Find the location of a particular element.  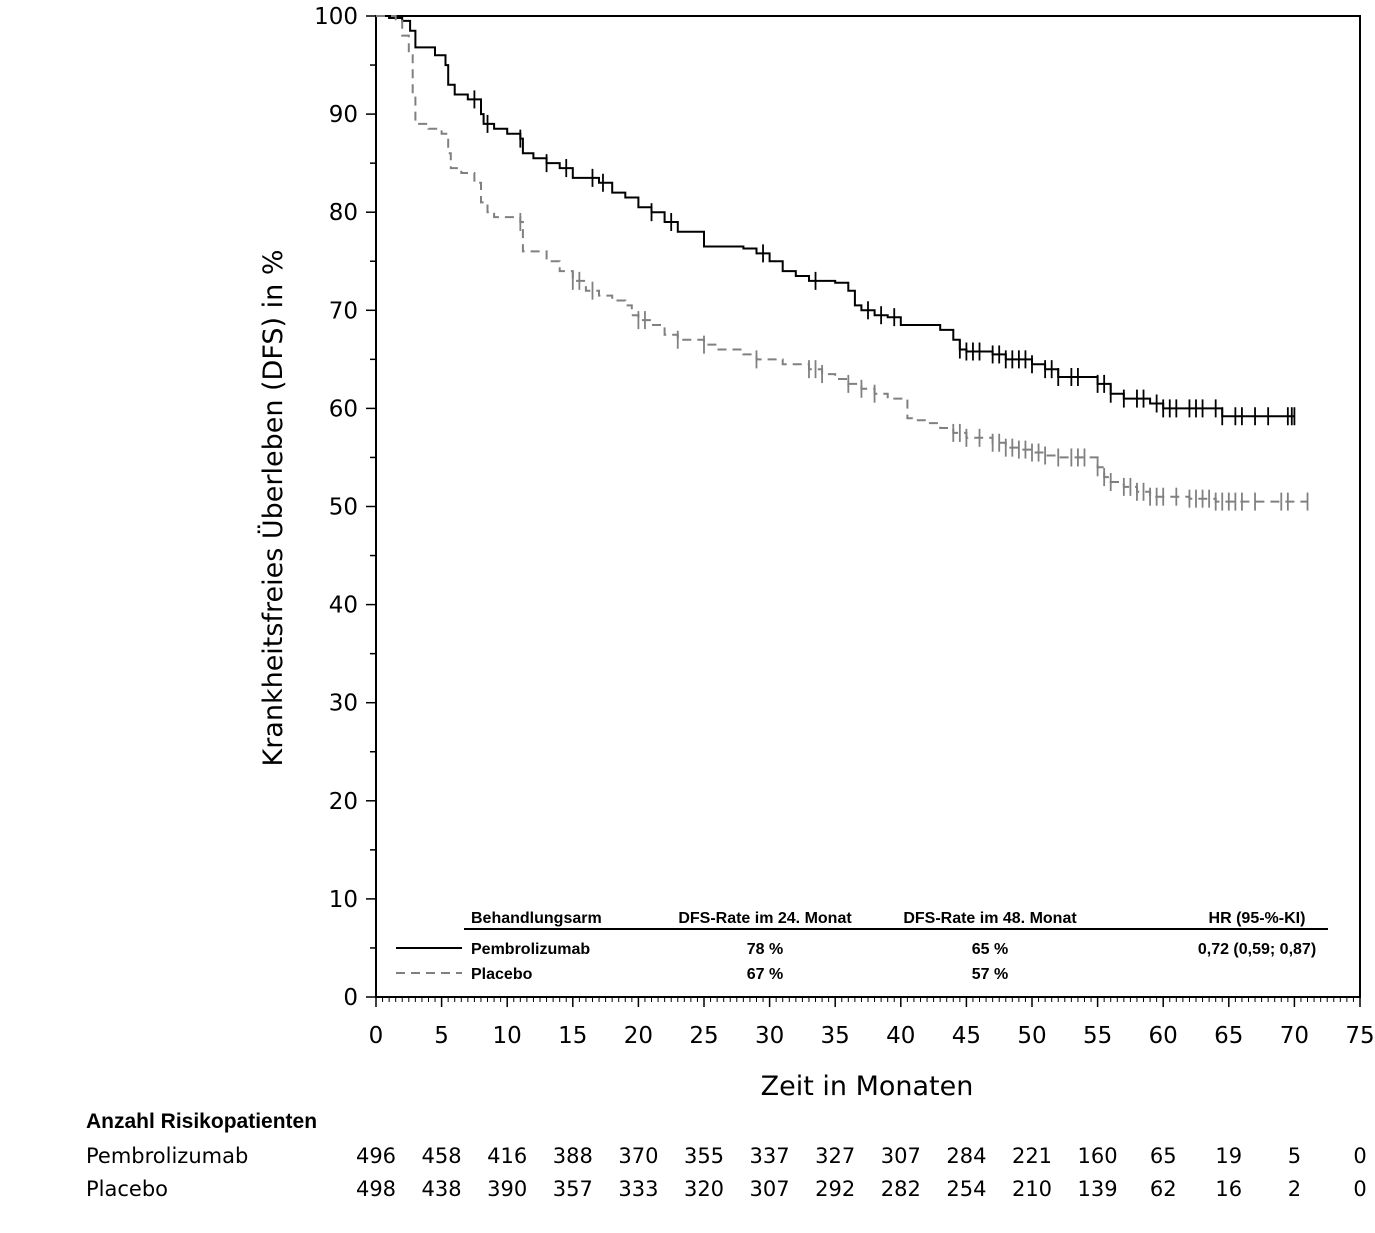

x-tick-label: 65 is located at coordinates (1228, 1036).